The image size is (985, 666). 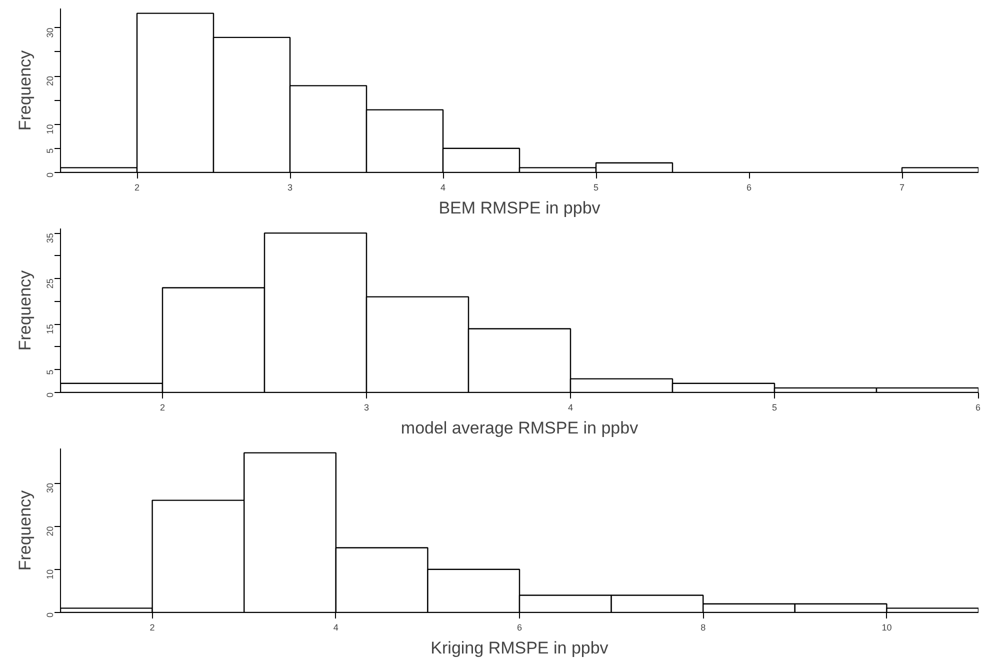 I want to click on x-tick-label: 10, so click(x=887, y=627).